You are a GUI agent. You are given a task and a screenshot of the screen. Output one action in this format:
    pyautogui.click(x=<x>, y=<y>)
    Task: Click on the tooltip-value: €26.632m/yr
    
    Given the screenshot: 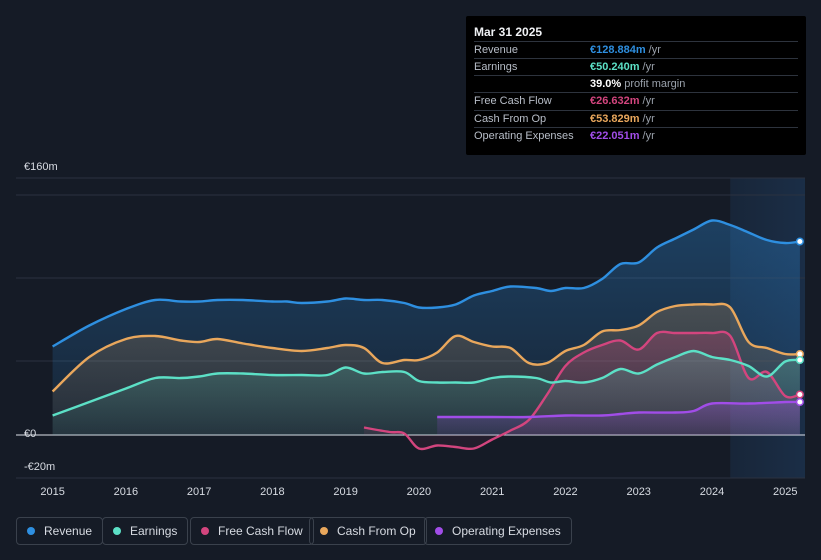 What is the action you would take?
    pyautogui.click(x=622, y=101)
    